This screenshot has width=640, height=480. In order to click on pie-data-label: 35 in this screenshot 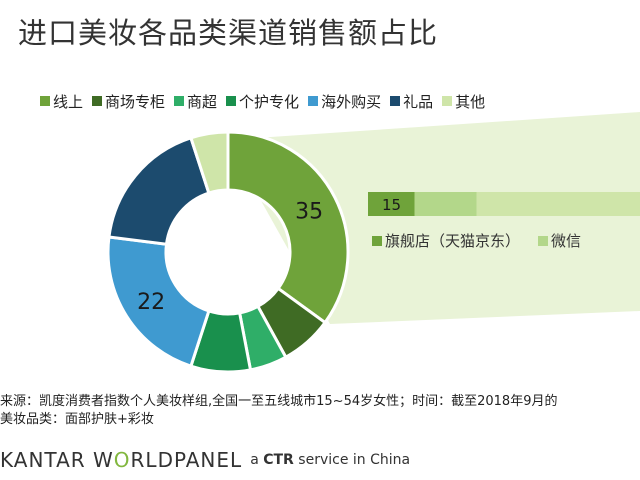, I will do `click(309, 212)`.